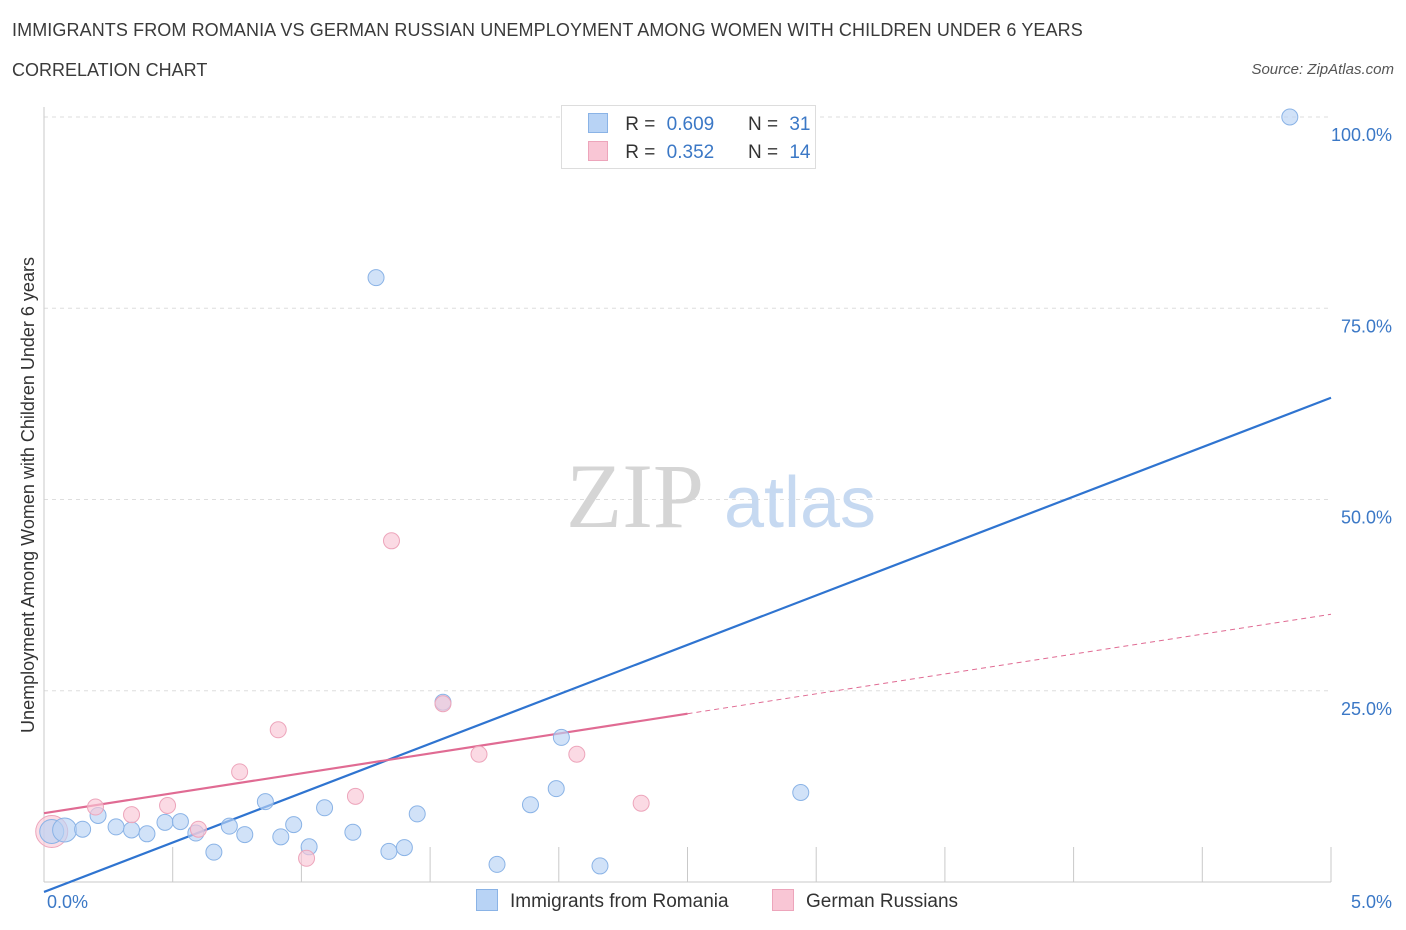  I want to click on stats-row-german-russians: R = 0.352 N = 14, so click(699, 153).